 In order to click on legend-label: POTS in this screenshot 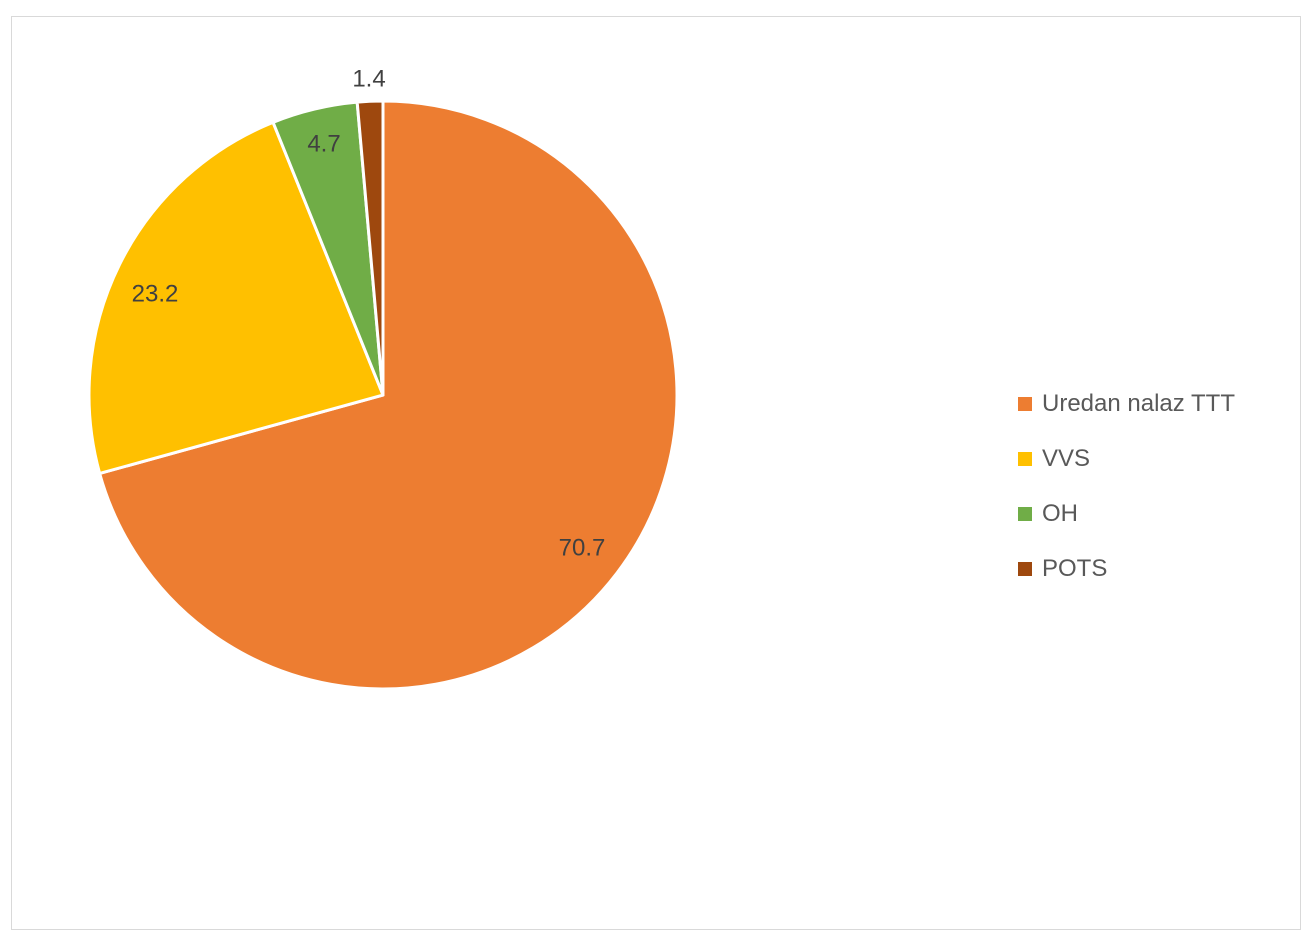, I will do `click(1074, 569)`.